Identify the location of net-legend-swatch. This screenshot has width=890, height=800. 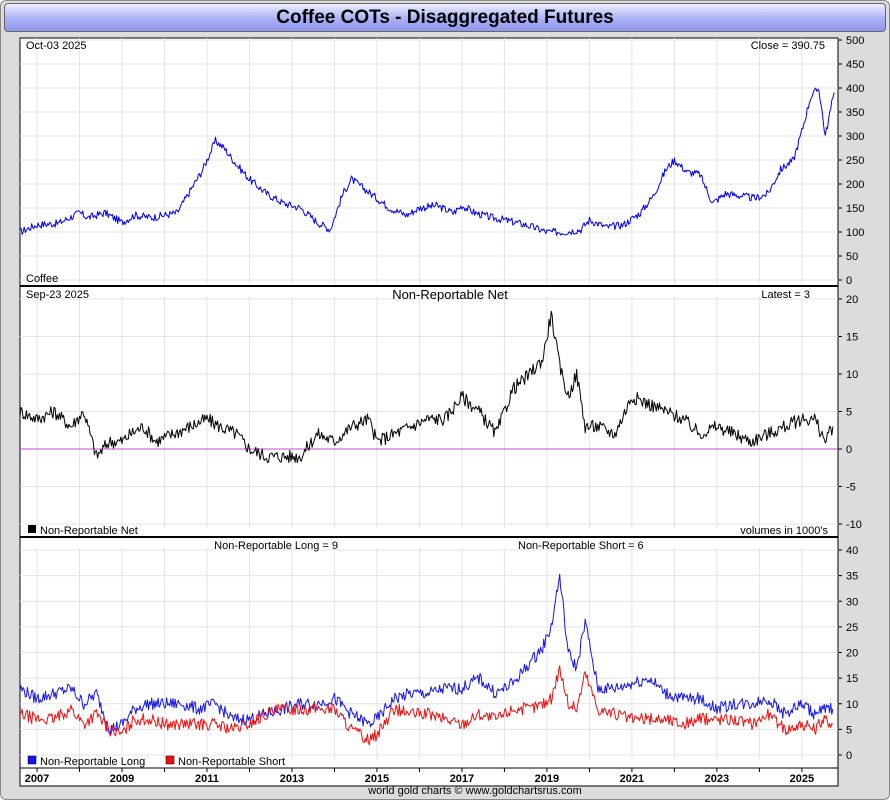
(32, 529).